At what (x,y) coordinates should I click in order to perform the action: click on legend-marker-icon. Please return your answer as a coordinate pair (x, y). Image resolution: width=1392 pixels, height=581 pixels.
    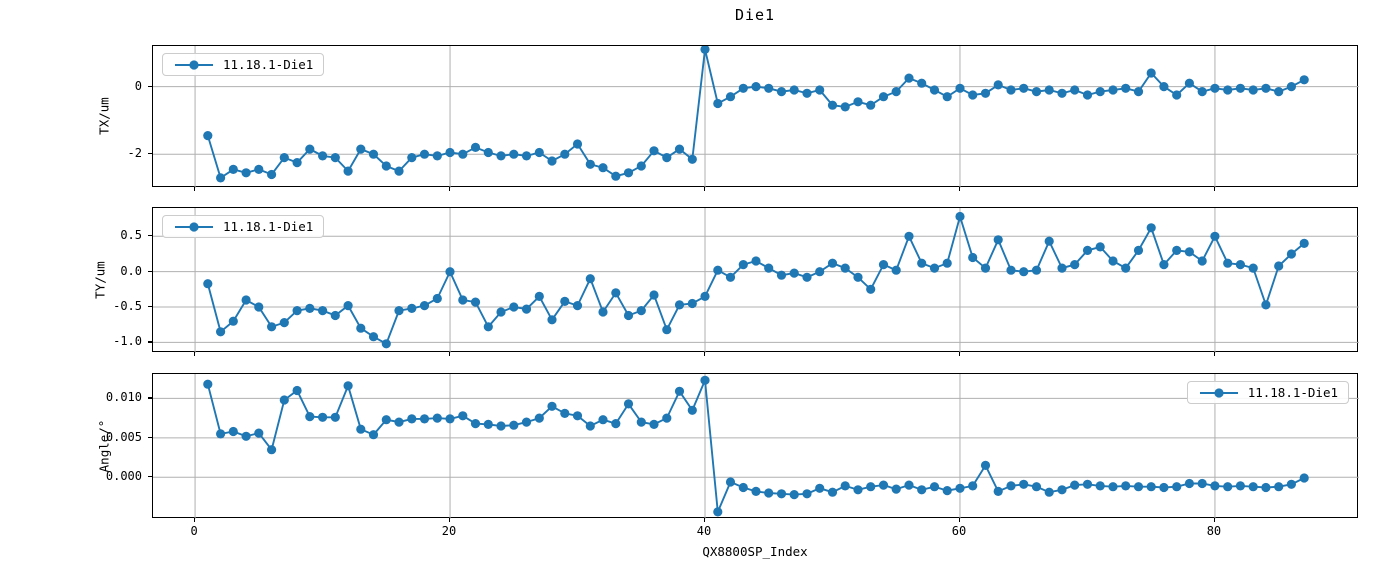
    Looking at the image, I should click on (1218, 392).